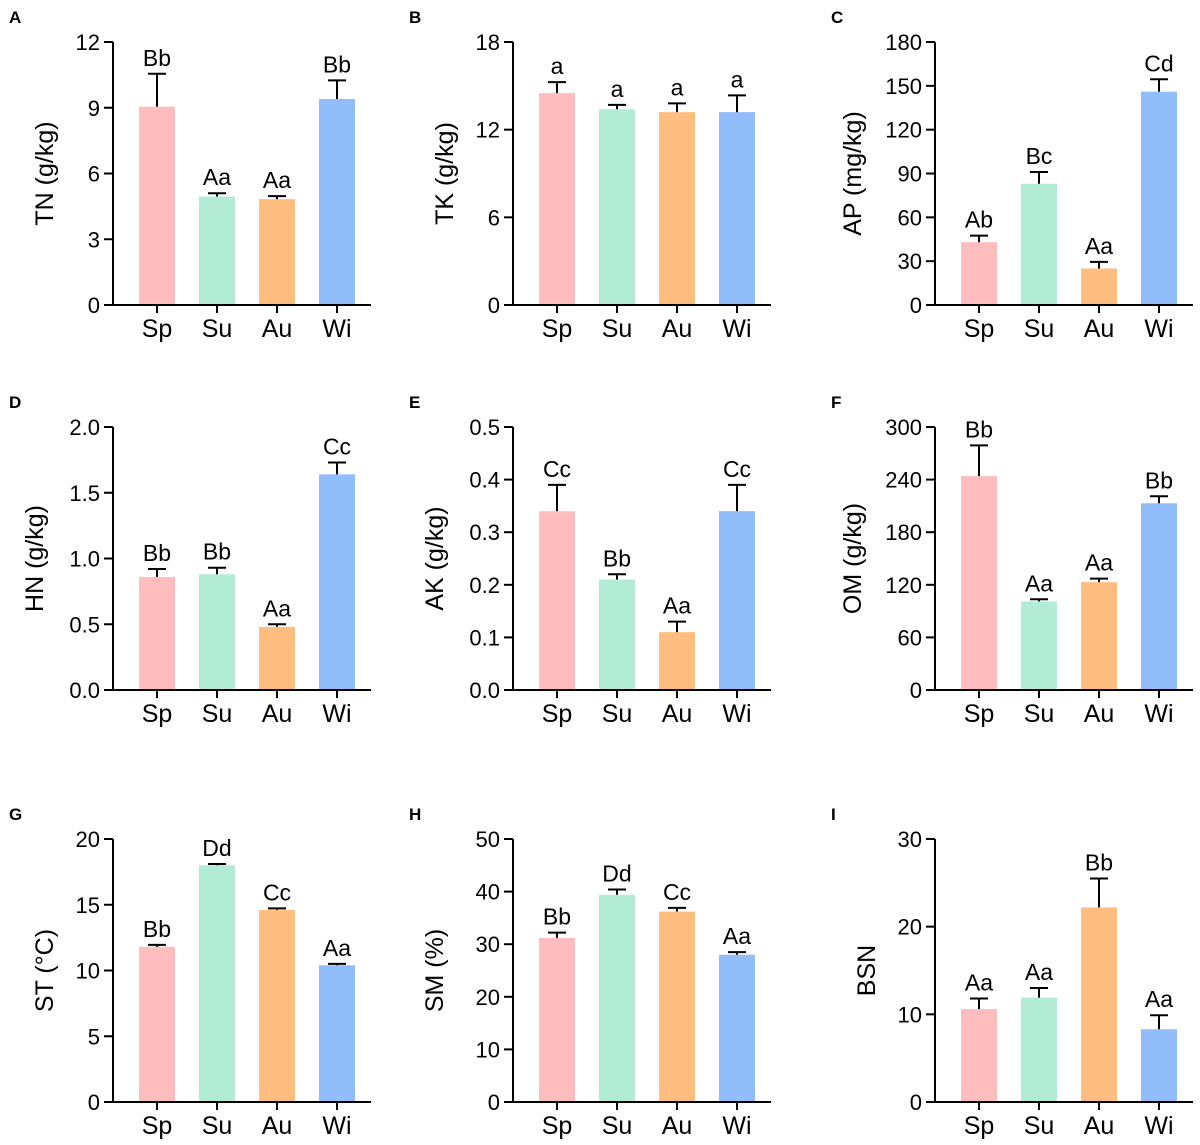 The height and width of the screenshot is (1145, 1200). What do you see at coordinates (488, 42) in the screenshot?
I see `y-tick-label: 18` at bounding box center [488, 42].